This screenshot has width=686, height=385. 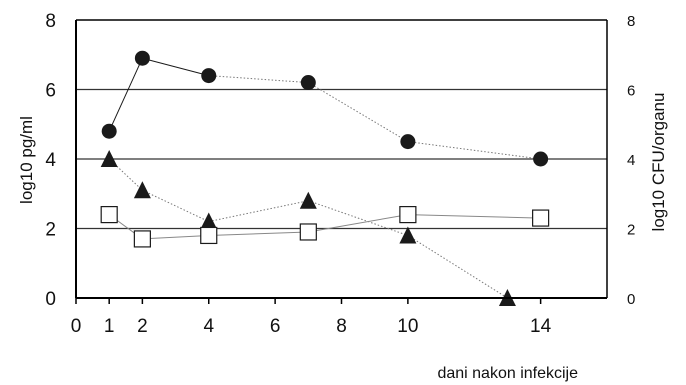 What do you see at coordinates (631, 160) in the screenshot?
I see `y-right-tick-label: 4` at bounding box center [631, 160].